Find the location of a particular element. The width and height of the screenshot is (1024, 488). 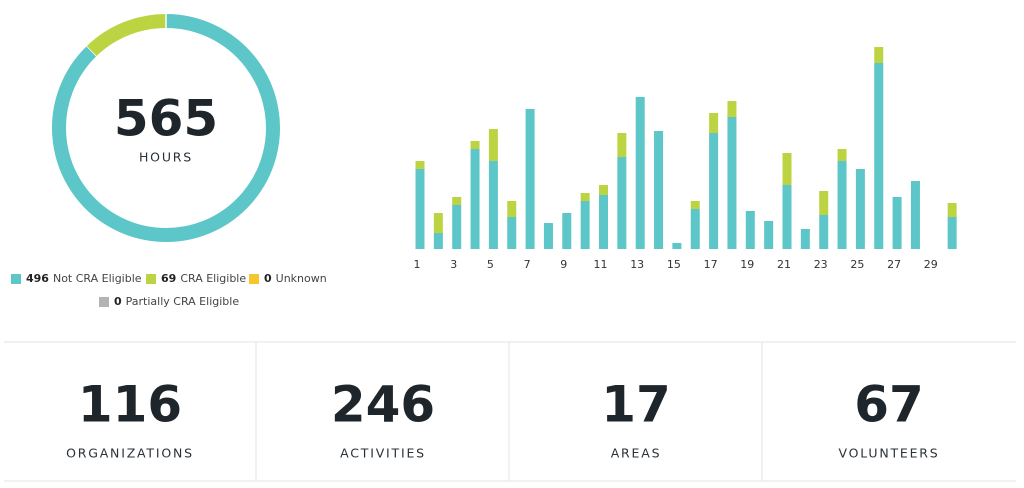

legend-label: Partially CRA Eligible is located at coordinates (183, 301).